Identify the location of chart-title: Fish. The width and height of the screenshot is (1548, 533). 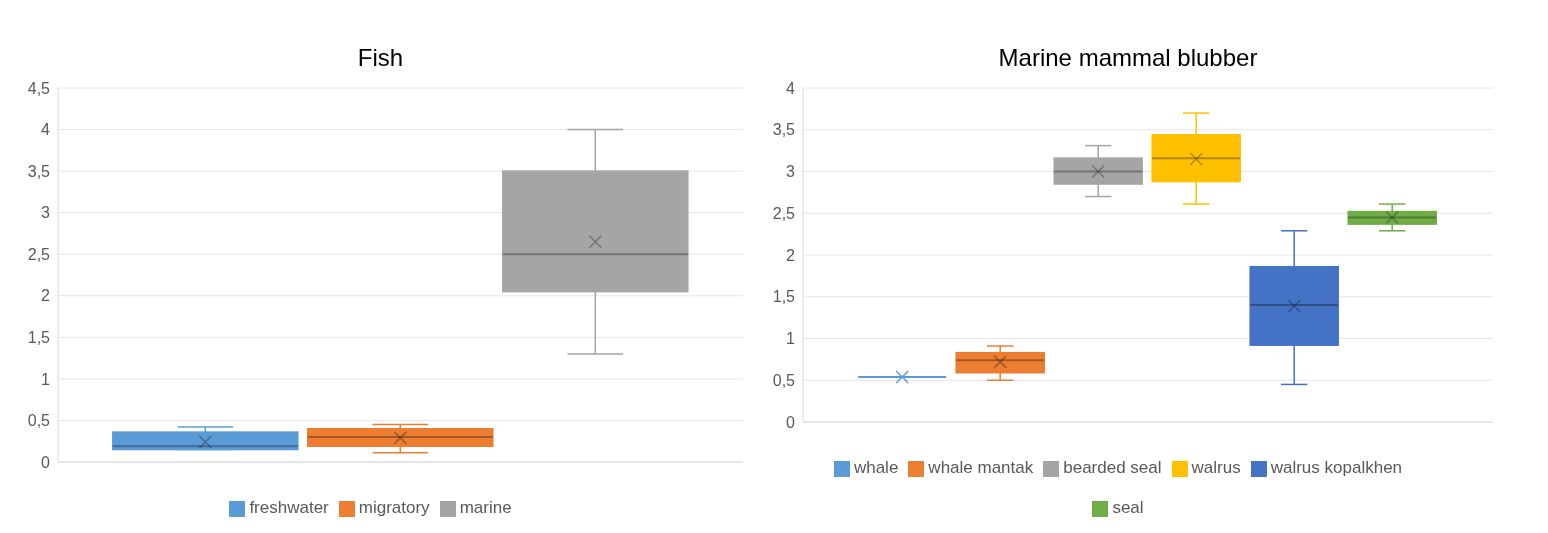
(380, 58).